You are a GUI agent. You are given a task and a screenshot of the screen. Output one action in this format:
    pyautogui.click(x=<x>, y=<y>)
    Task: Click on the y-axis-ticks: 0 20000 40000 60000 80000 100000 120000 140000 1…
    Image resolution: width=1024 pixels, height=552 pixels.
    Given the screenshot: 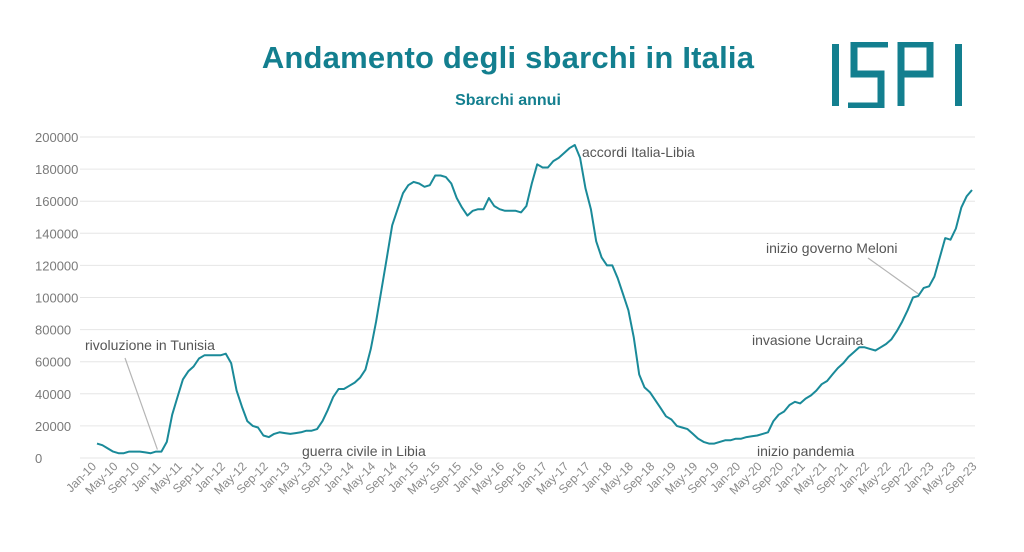 What is the action you would take?
    pyautogui.click(x=56, y=298)
    